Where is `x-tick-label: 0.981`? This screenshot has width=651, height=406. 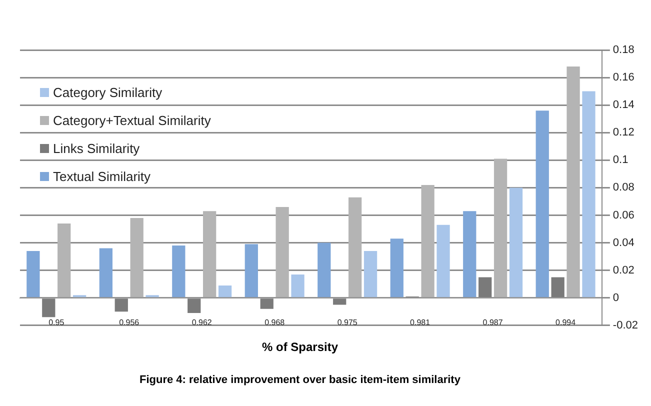 x-tick-label: 0.981 is located at coordinates (420, 322).